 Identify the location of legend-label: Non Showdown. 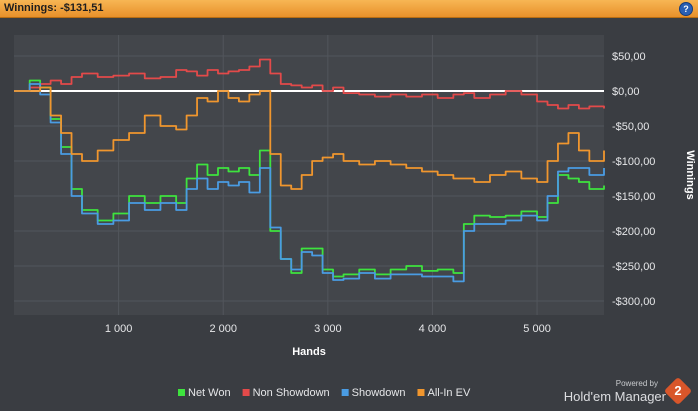
(291, 393).